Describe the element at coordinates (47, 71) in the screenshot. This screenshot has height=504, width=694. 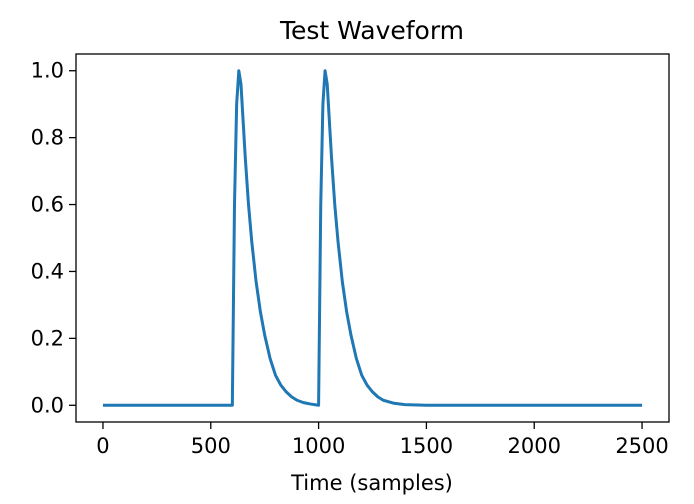
I see `y-tick-label: 1.0` at that location.